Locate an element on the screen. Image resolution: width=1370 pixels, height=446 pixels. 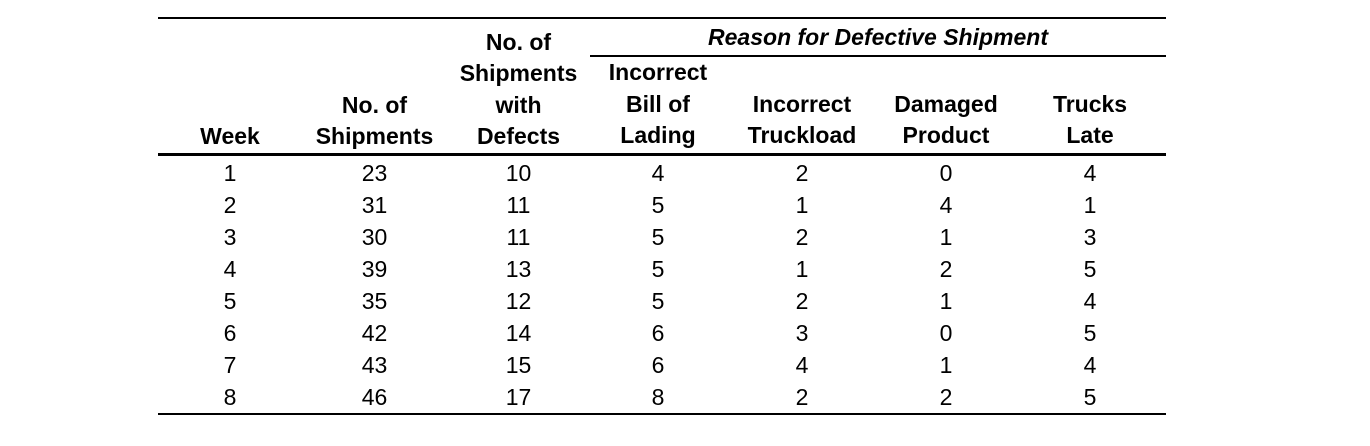
table-row: 8 46 17 8 2 2 5 is located at coordinates (662, 397).